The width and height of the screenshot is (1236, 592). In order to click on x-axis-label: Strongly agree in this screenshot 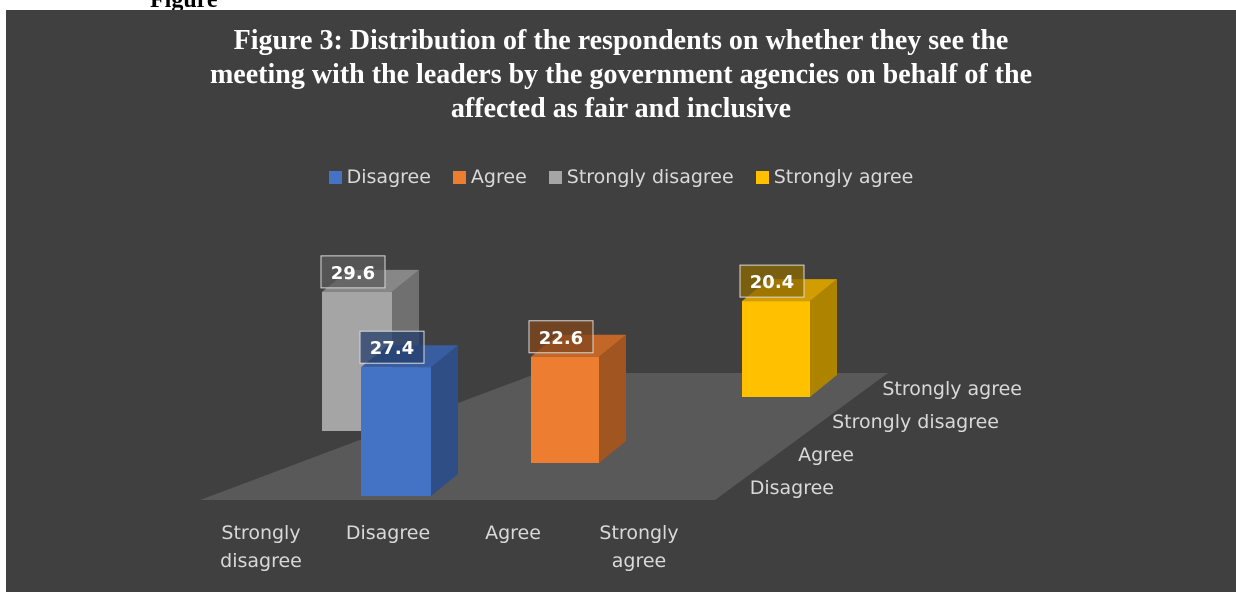, I will do `click(638, 547)`.